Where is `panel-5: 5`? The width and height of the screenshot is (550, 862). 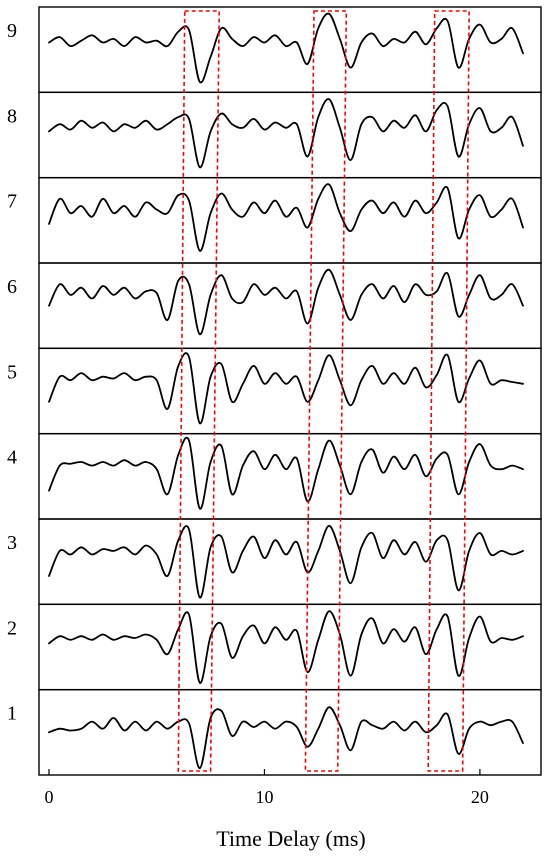
panel-5: 5 is located at coordinates (274, 391).